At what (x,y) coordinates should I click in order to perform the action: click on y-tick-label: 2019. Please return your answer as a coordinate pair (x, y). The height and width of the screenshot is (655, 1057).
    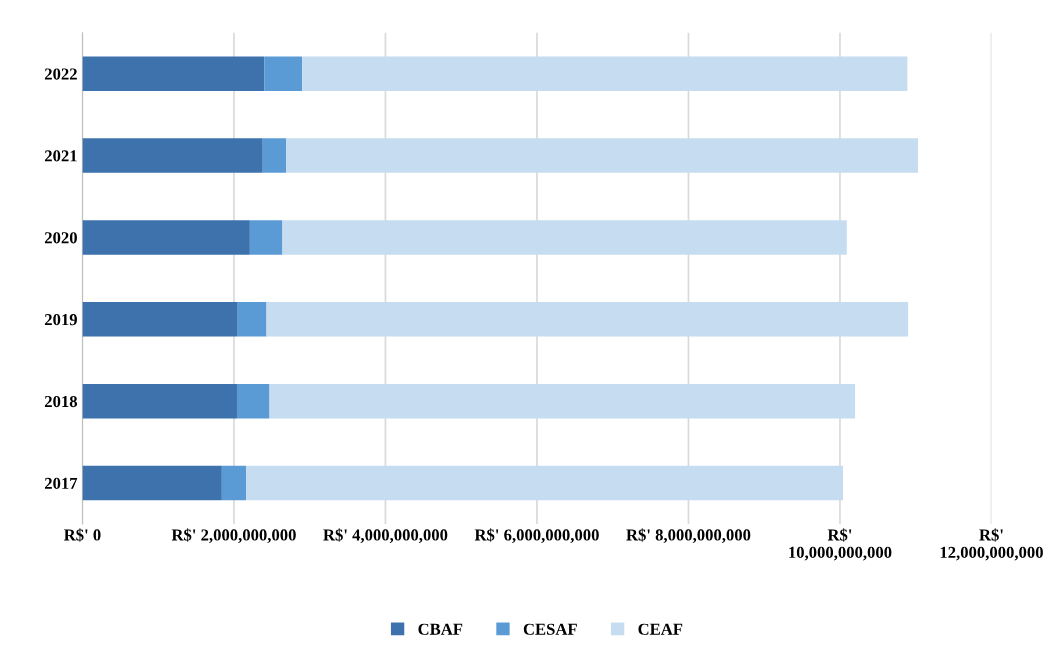
    Looking at the image, I should click on (60, 320).